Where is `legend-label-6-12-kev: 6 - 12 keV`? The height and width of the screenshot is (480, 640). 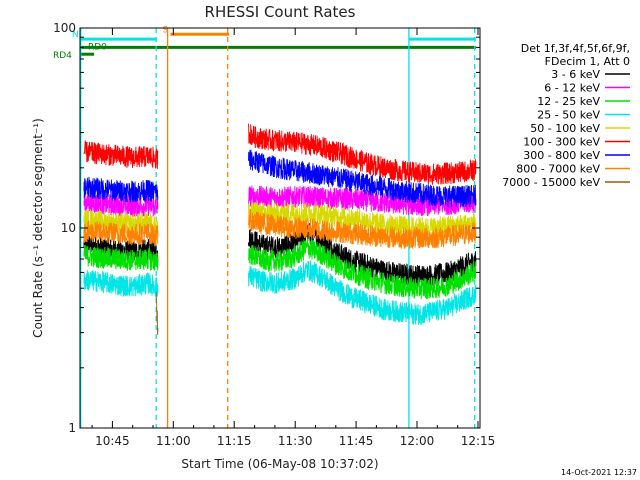
legend-label-6-12-kev: 6 - 12 keV is located at coordinates (572, 88).